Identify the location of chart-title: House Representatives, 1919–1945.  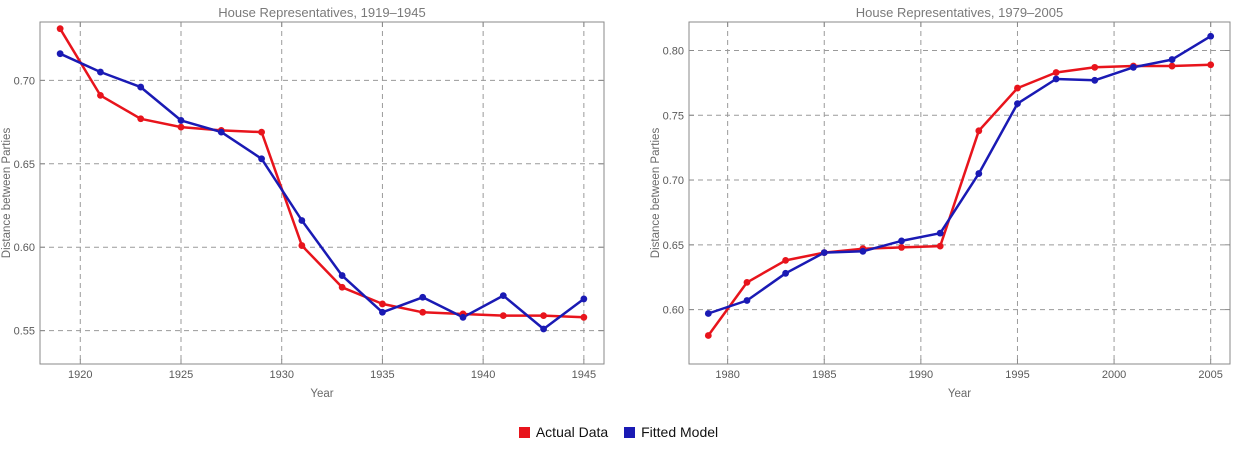
(321, 12).